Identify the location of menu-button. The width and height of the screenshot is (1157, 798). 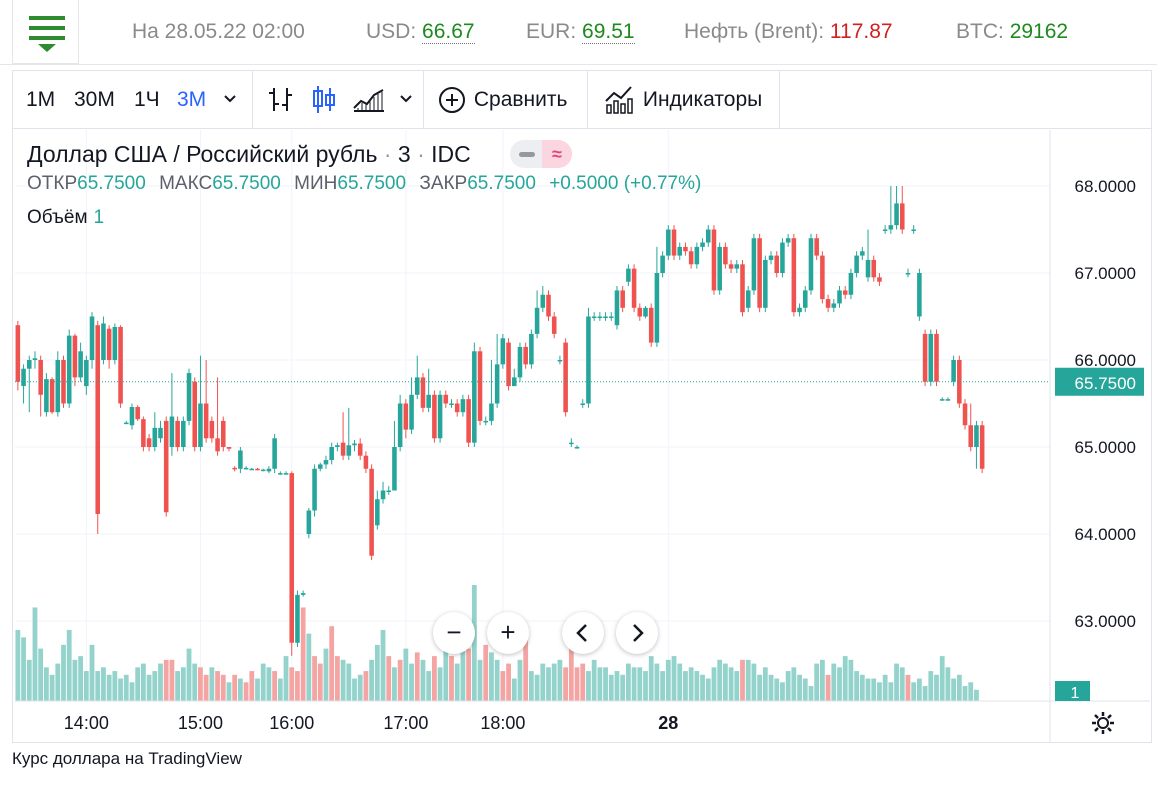
(45, 32).